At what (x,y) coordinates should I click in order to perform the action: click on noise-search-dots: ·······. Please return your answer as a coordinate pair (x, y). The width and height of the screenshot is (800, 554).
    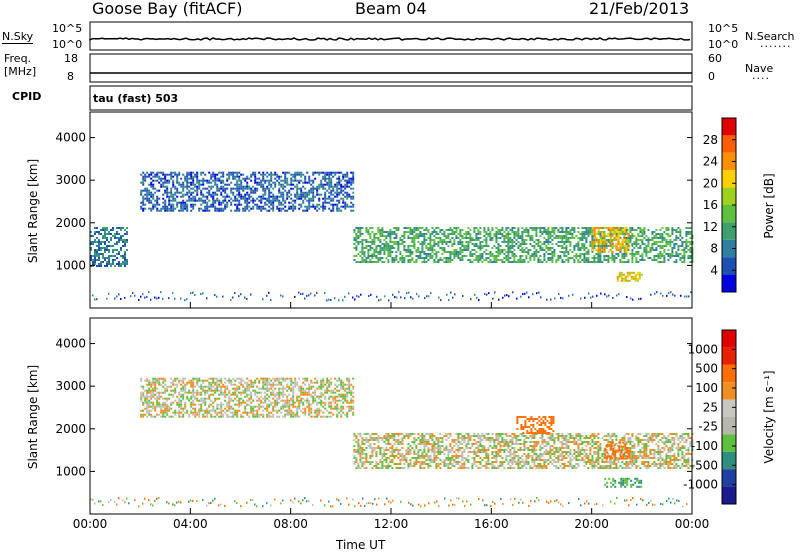
    Looking at the image, I should click on (776, 46).